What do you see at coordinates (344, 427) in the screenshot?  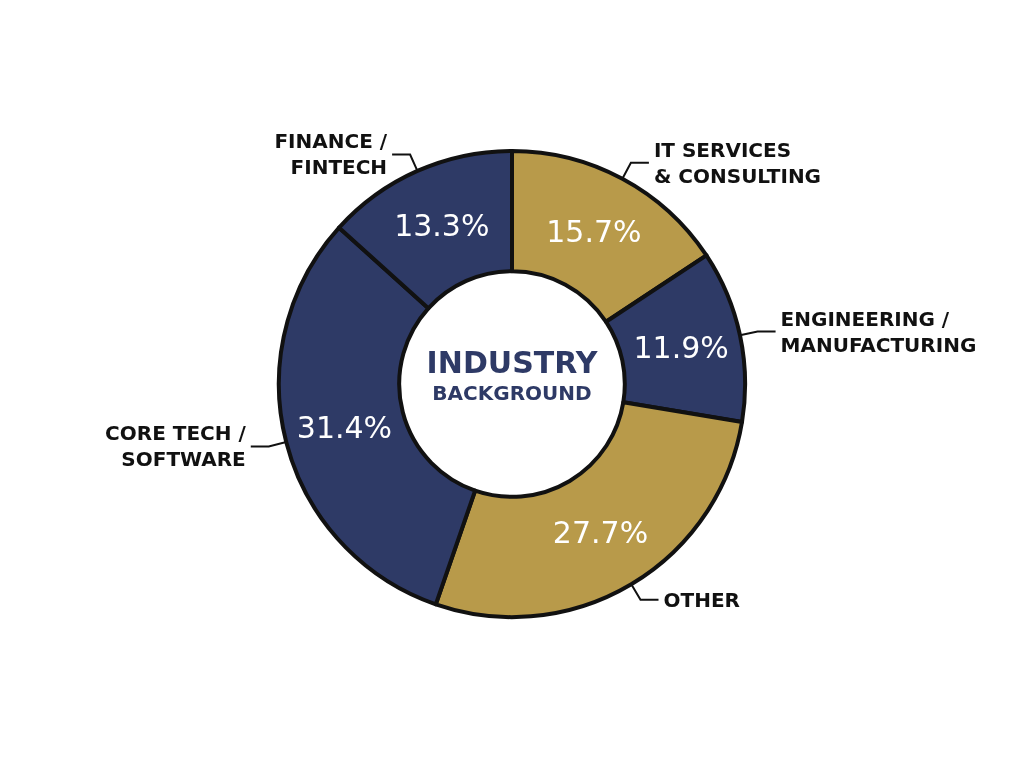 I see `data-label: 31.4%` at bounding box center [344, 427].